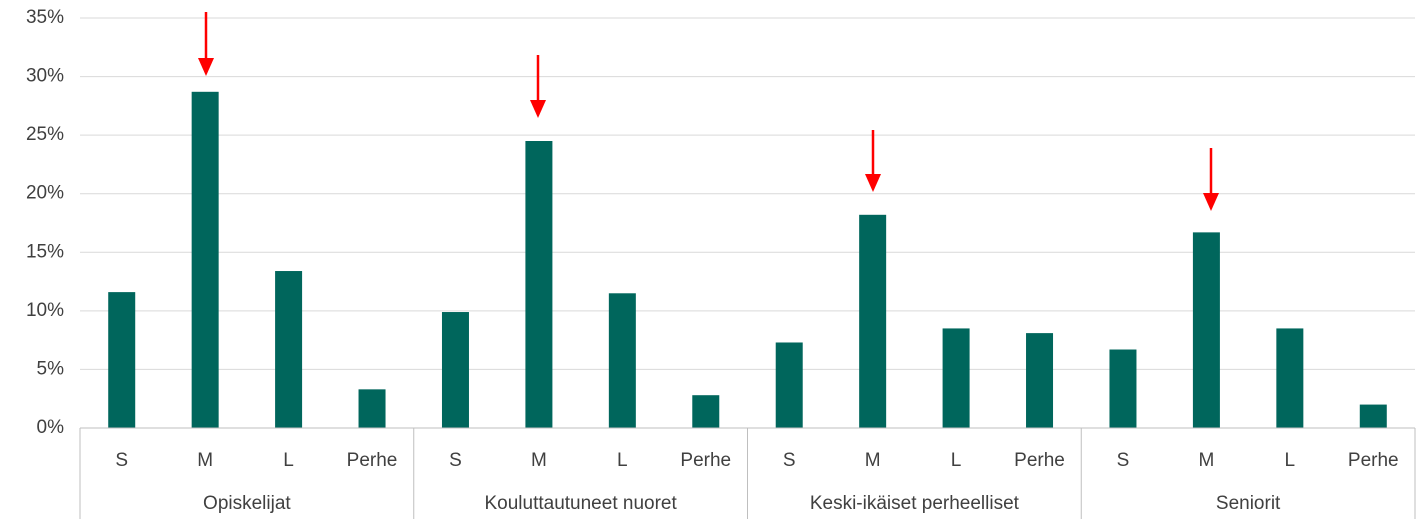  Describe the element at coordinates (45, 17) in the screenshot. I see `y-tick-label: 35%` at that location.